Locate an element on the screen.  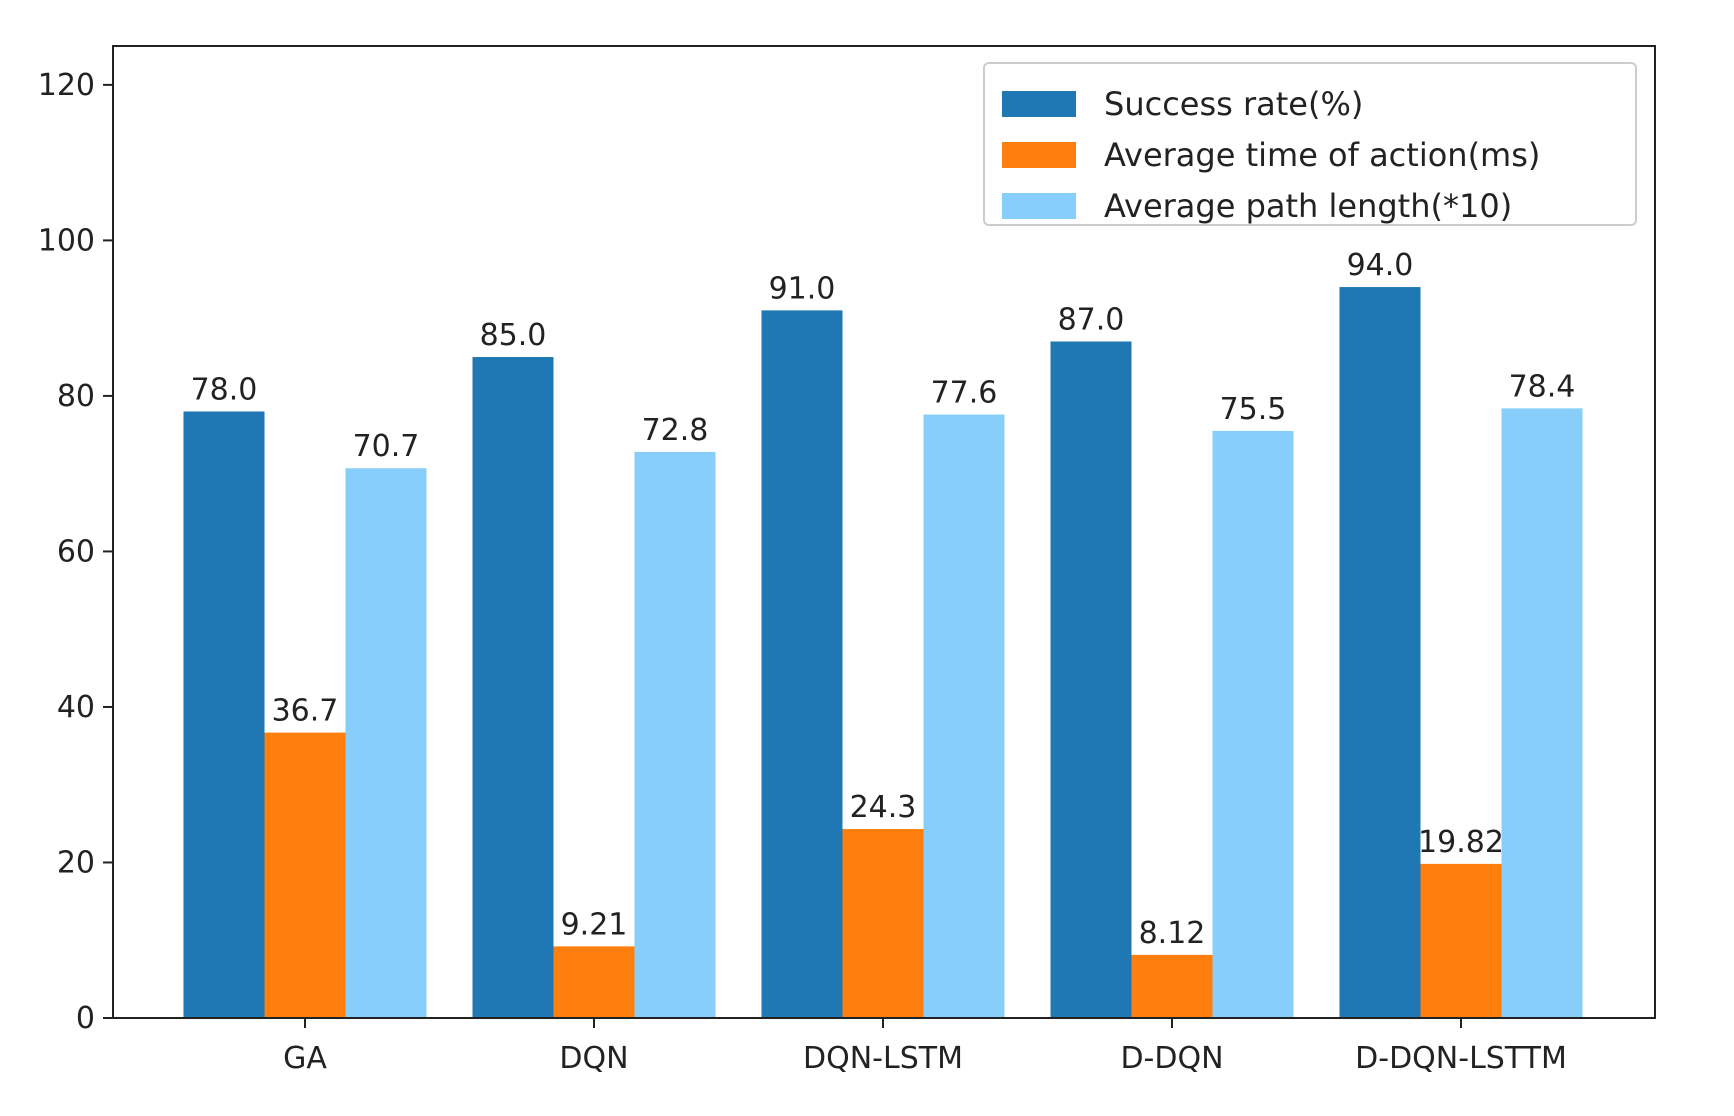
y-tick-label: 80 is located at coordinates (76, 396).